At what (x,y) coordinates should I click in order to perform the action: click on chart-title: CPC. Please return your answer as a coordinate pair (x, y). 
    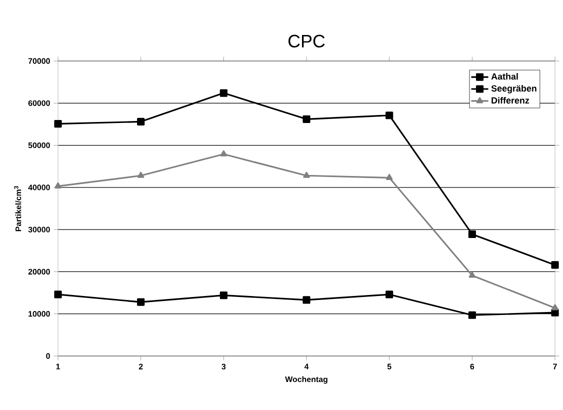
    Looking at the image, I should click on (306, 41).